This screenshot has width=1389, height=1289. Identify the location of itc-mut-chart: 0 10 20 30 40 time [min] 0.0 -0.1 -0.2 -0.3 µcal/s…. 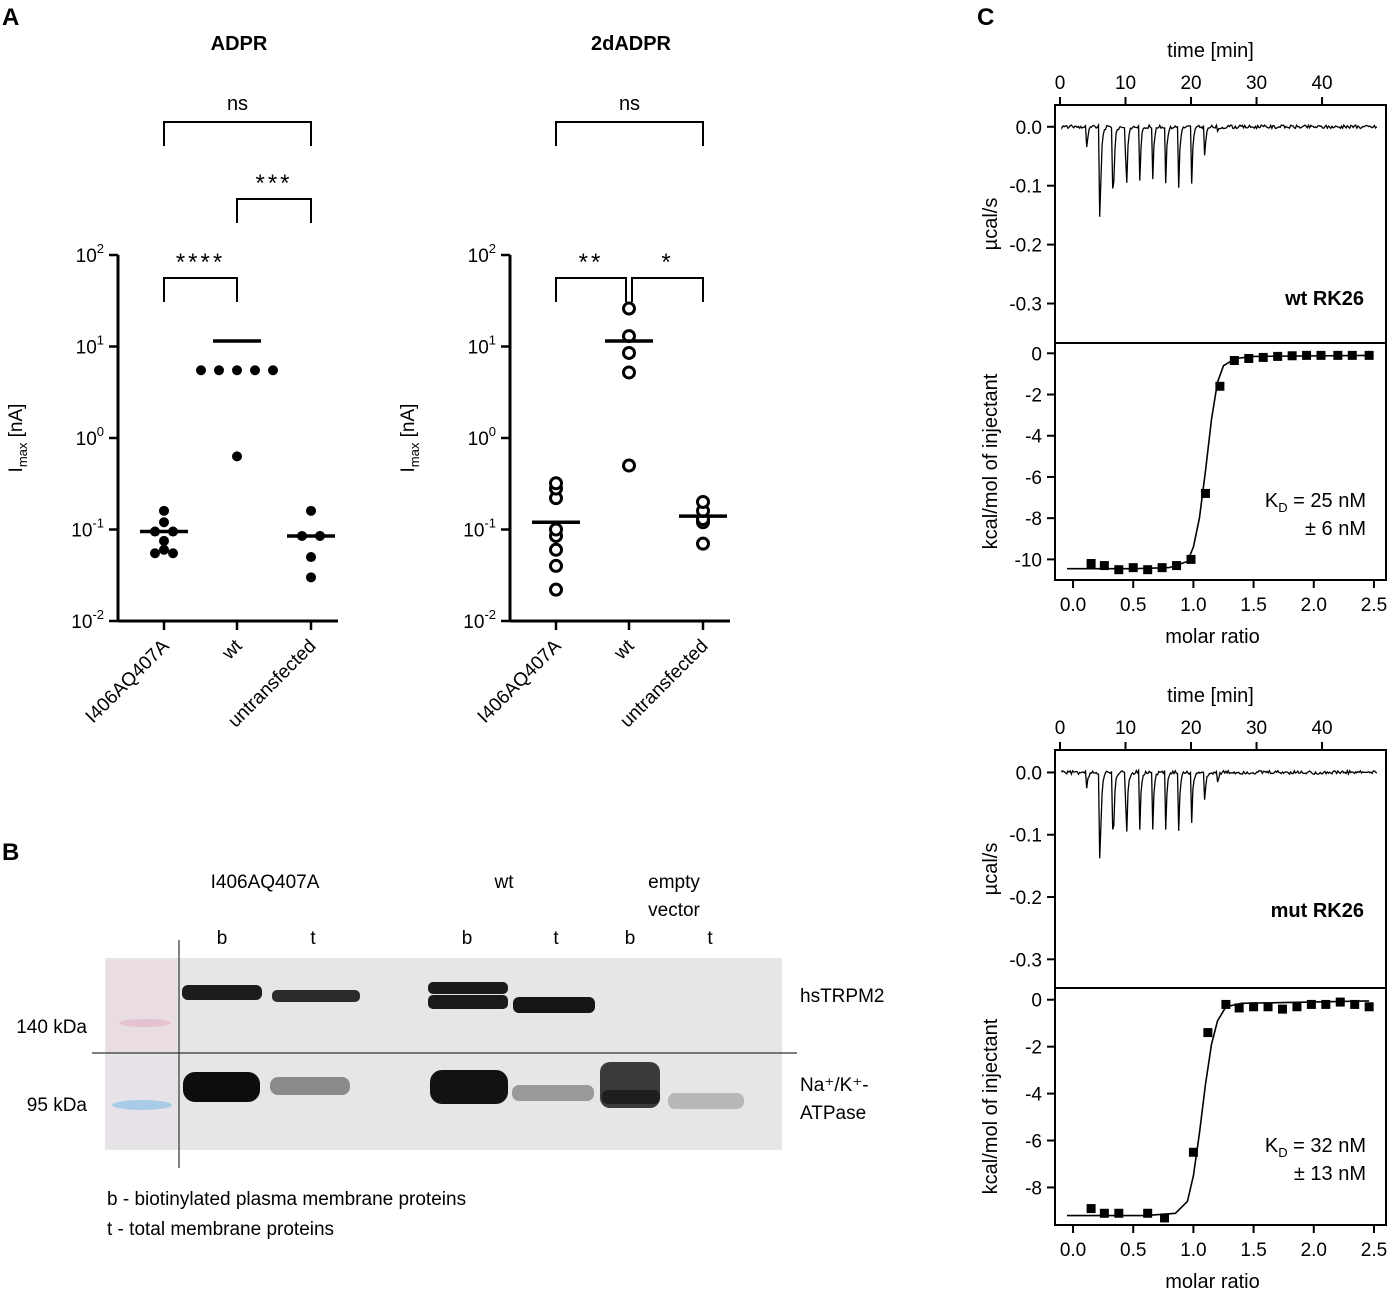
(1183, 987).